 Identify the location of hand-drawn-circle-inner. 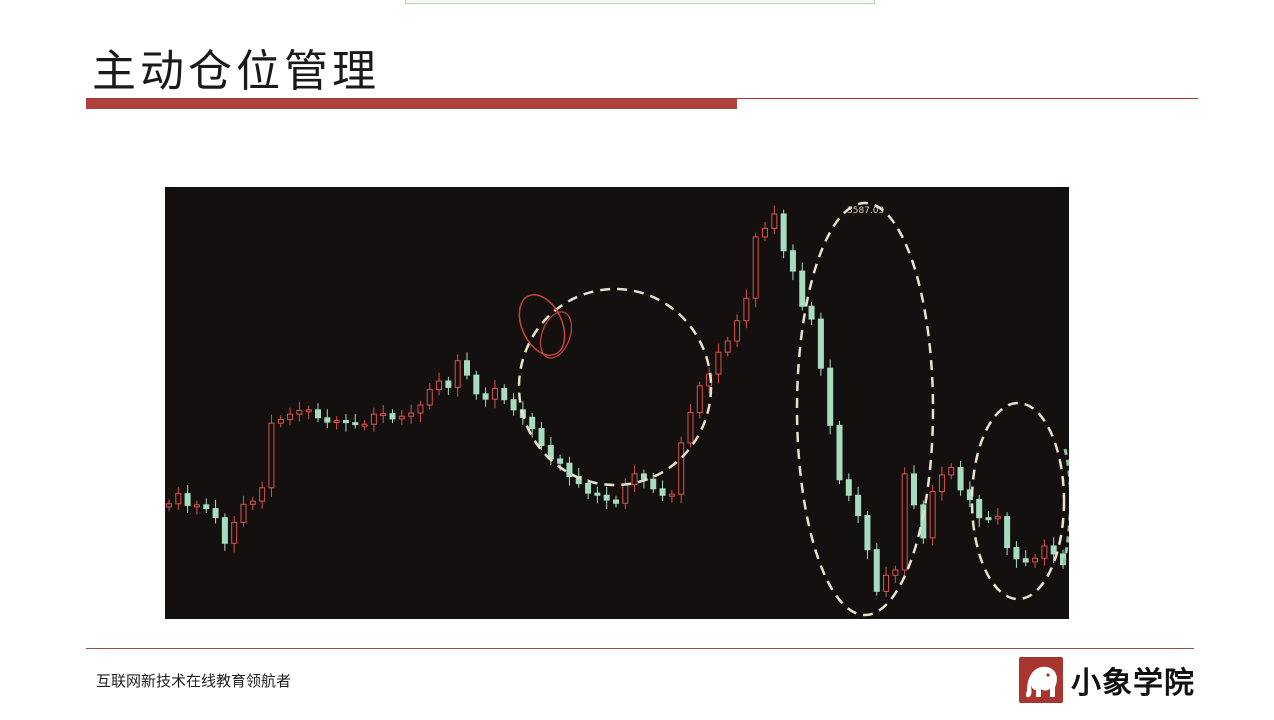
(556, 335).